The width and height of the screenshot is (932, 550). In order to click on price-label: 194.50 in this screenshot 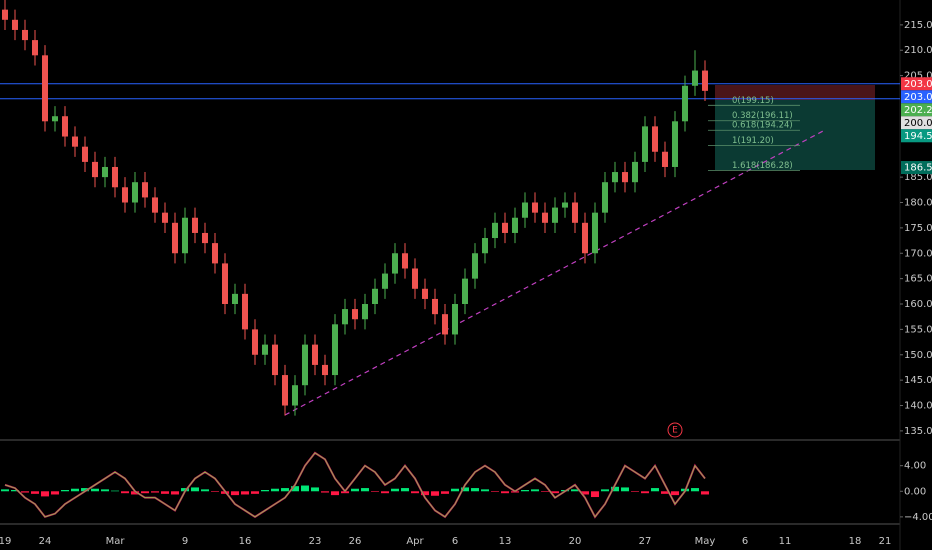, I will do `click(918, 136)`.